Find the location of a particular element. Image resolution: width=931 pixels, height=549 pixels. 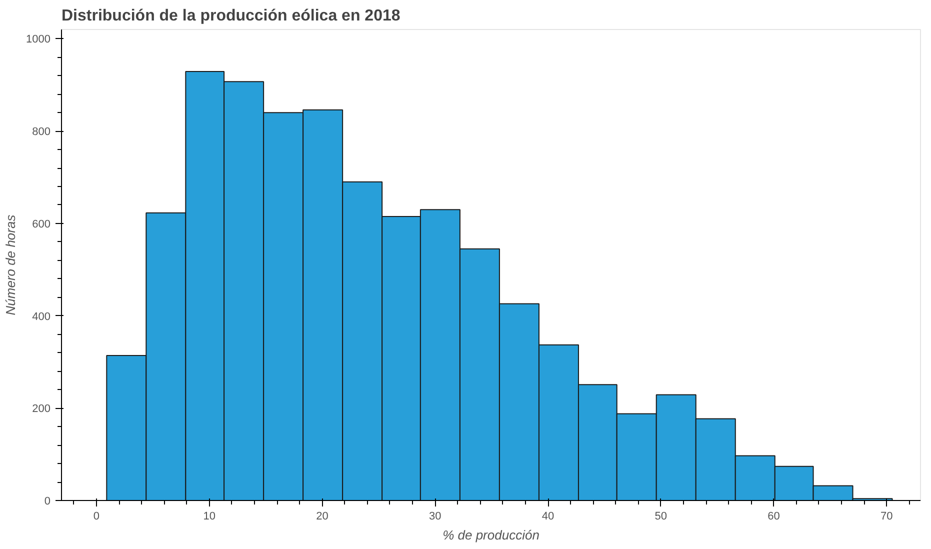

y-tick-label: 600 is located at coordinates (41, 224).